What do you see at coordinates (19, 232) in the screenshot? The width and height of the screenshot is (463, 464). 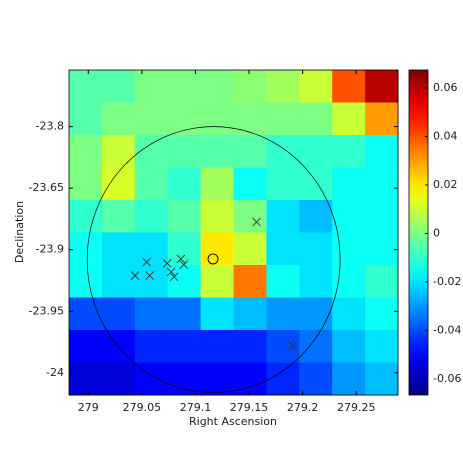 I see `y-axis-label: Declination` at bounding box center [19, 232].